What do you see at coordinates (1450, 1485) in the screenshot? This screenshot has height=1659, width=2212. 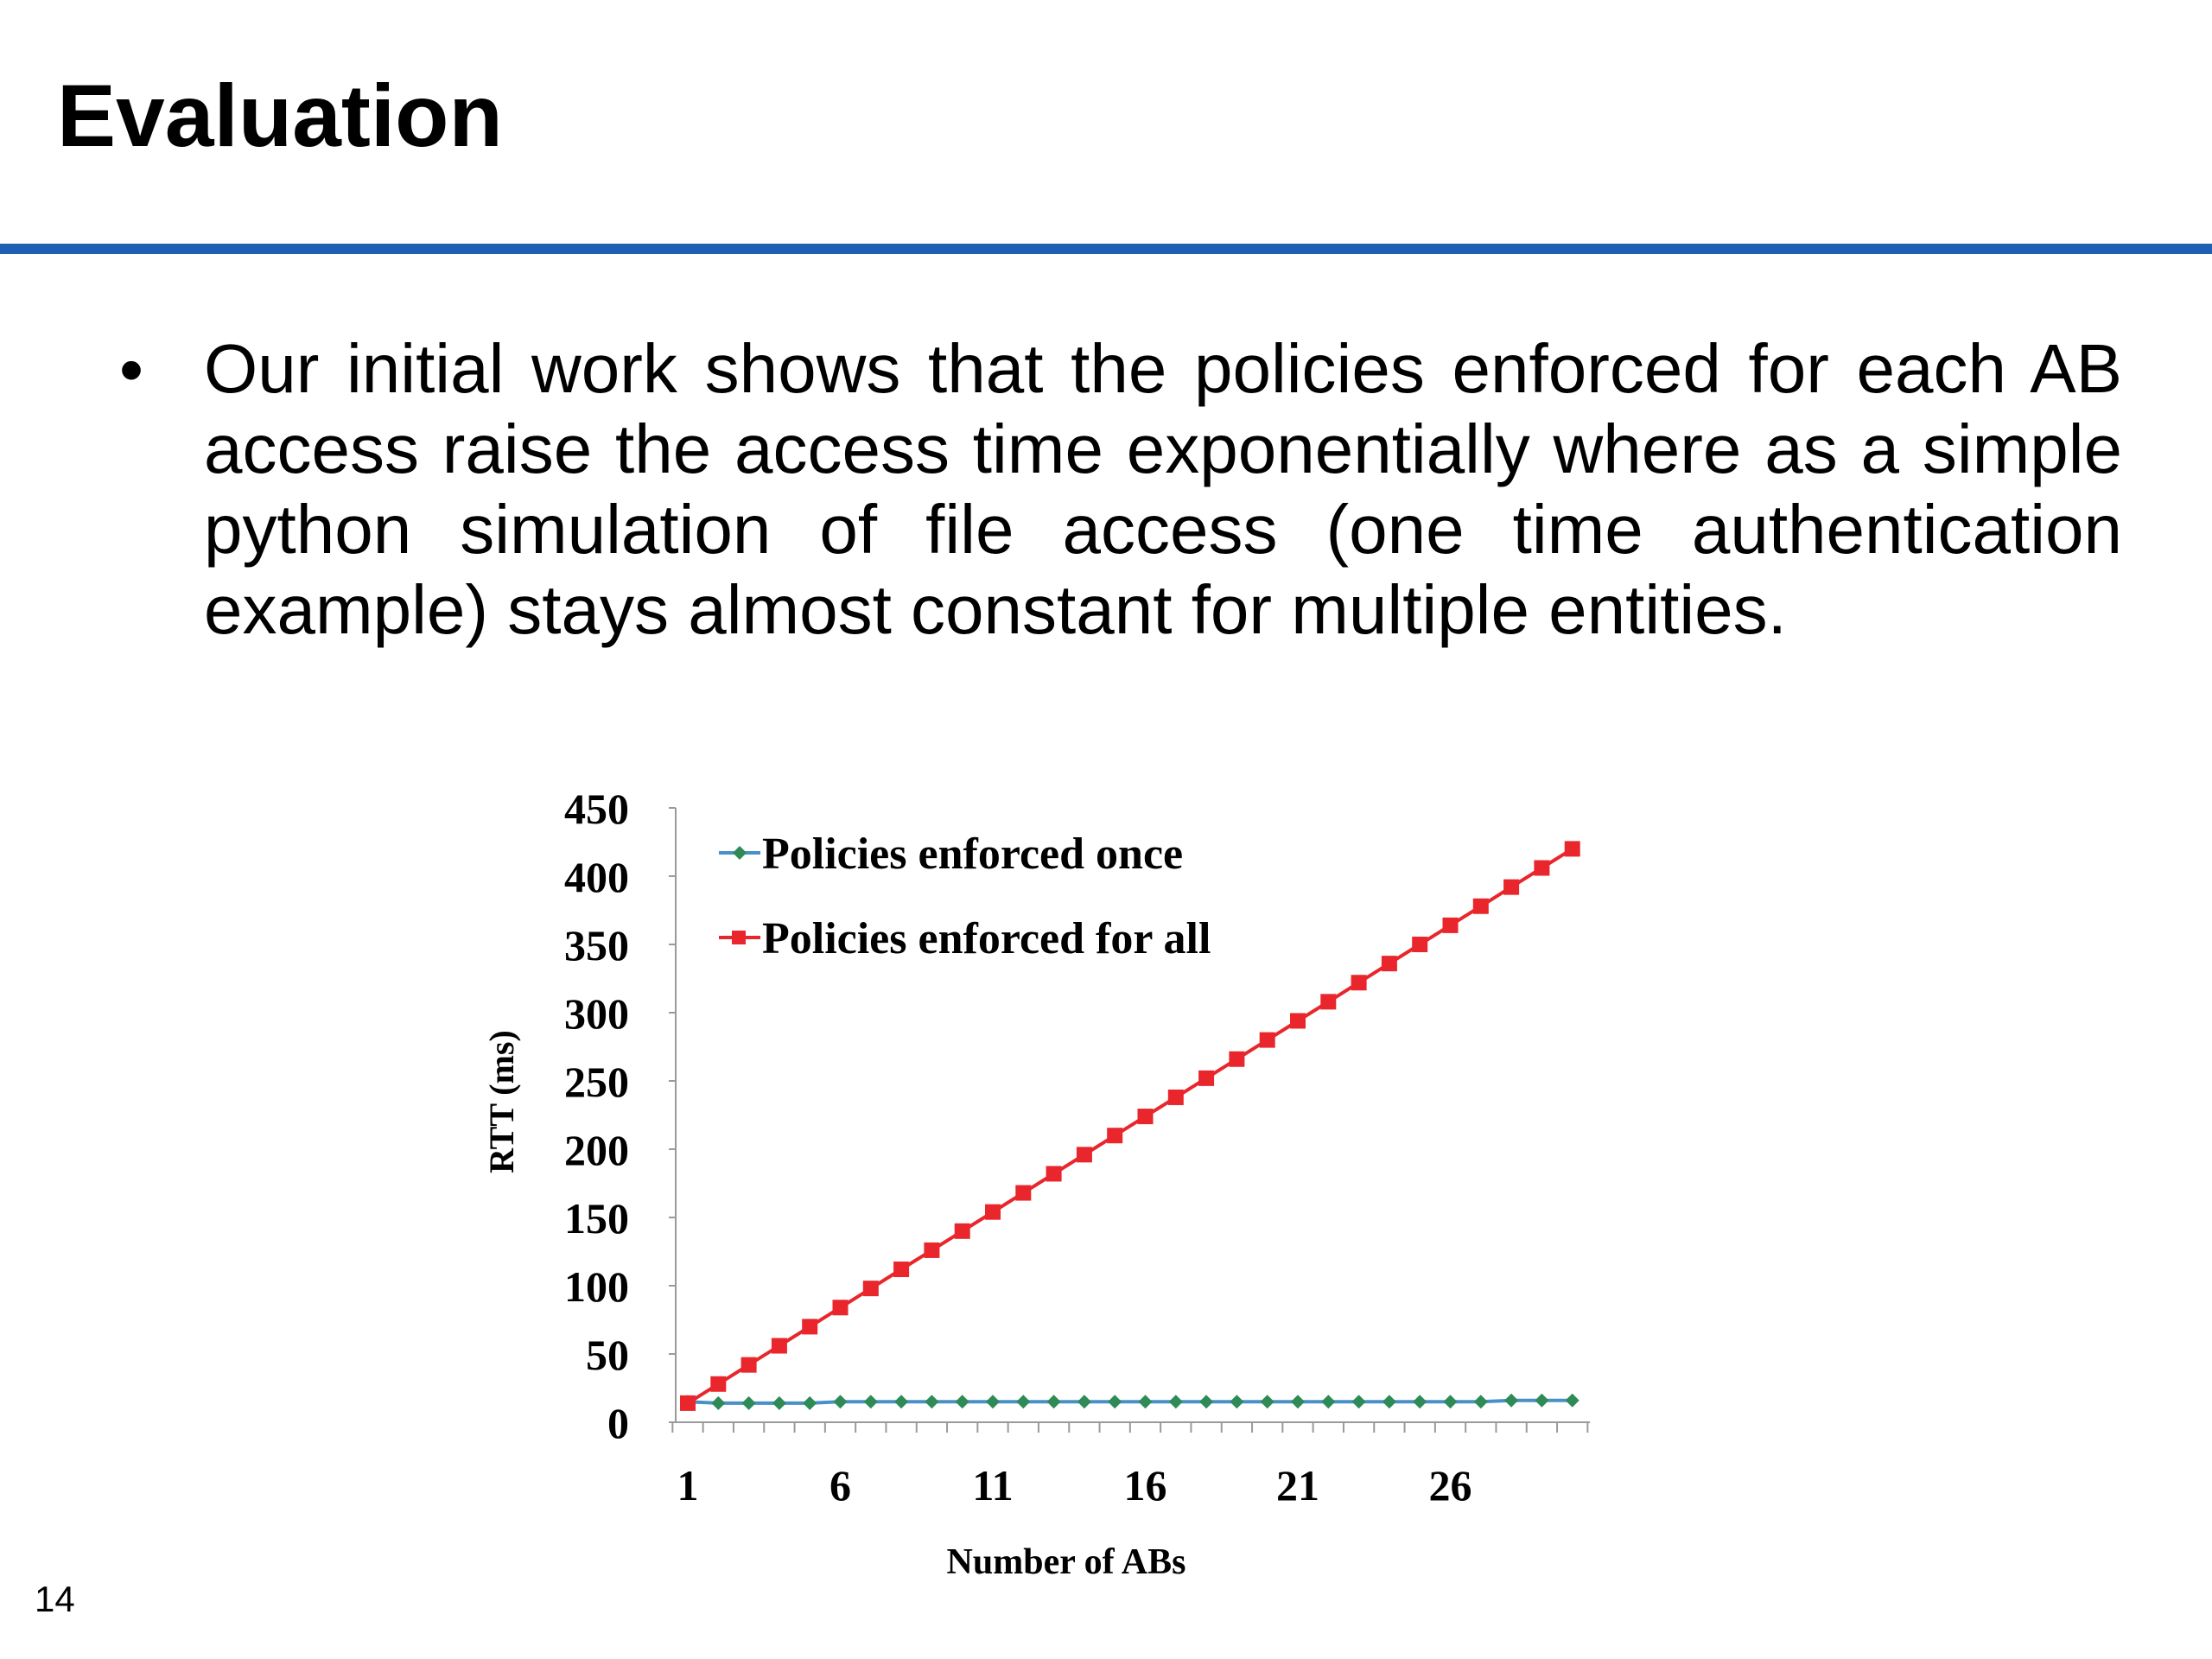 I see `x-tick-label: 26` at bounding box center [1450, 1485].